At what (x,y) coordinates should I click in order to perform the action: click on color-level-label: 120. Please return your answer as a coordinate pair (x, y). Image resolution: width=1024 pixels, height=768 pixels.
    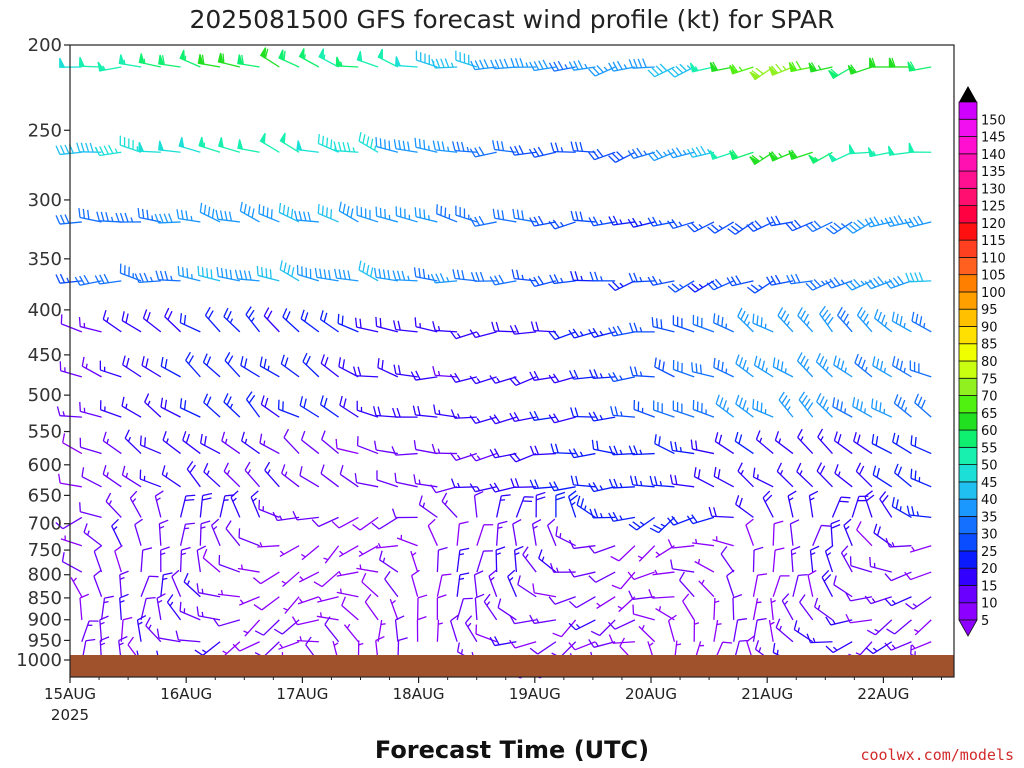
    Looking at the image, I should click on (993, 224).